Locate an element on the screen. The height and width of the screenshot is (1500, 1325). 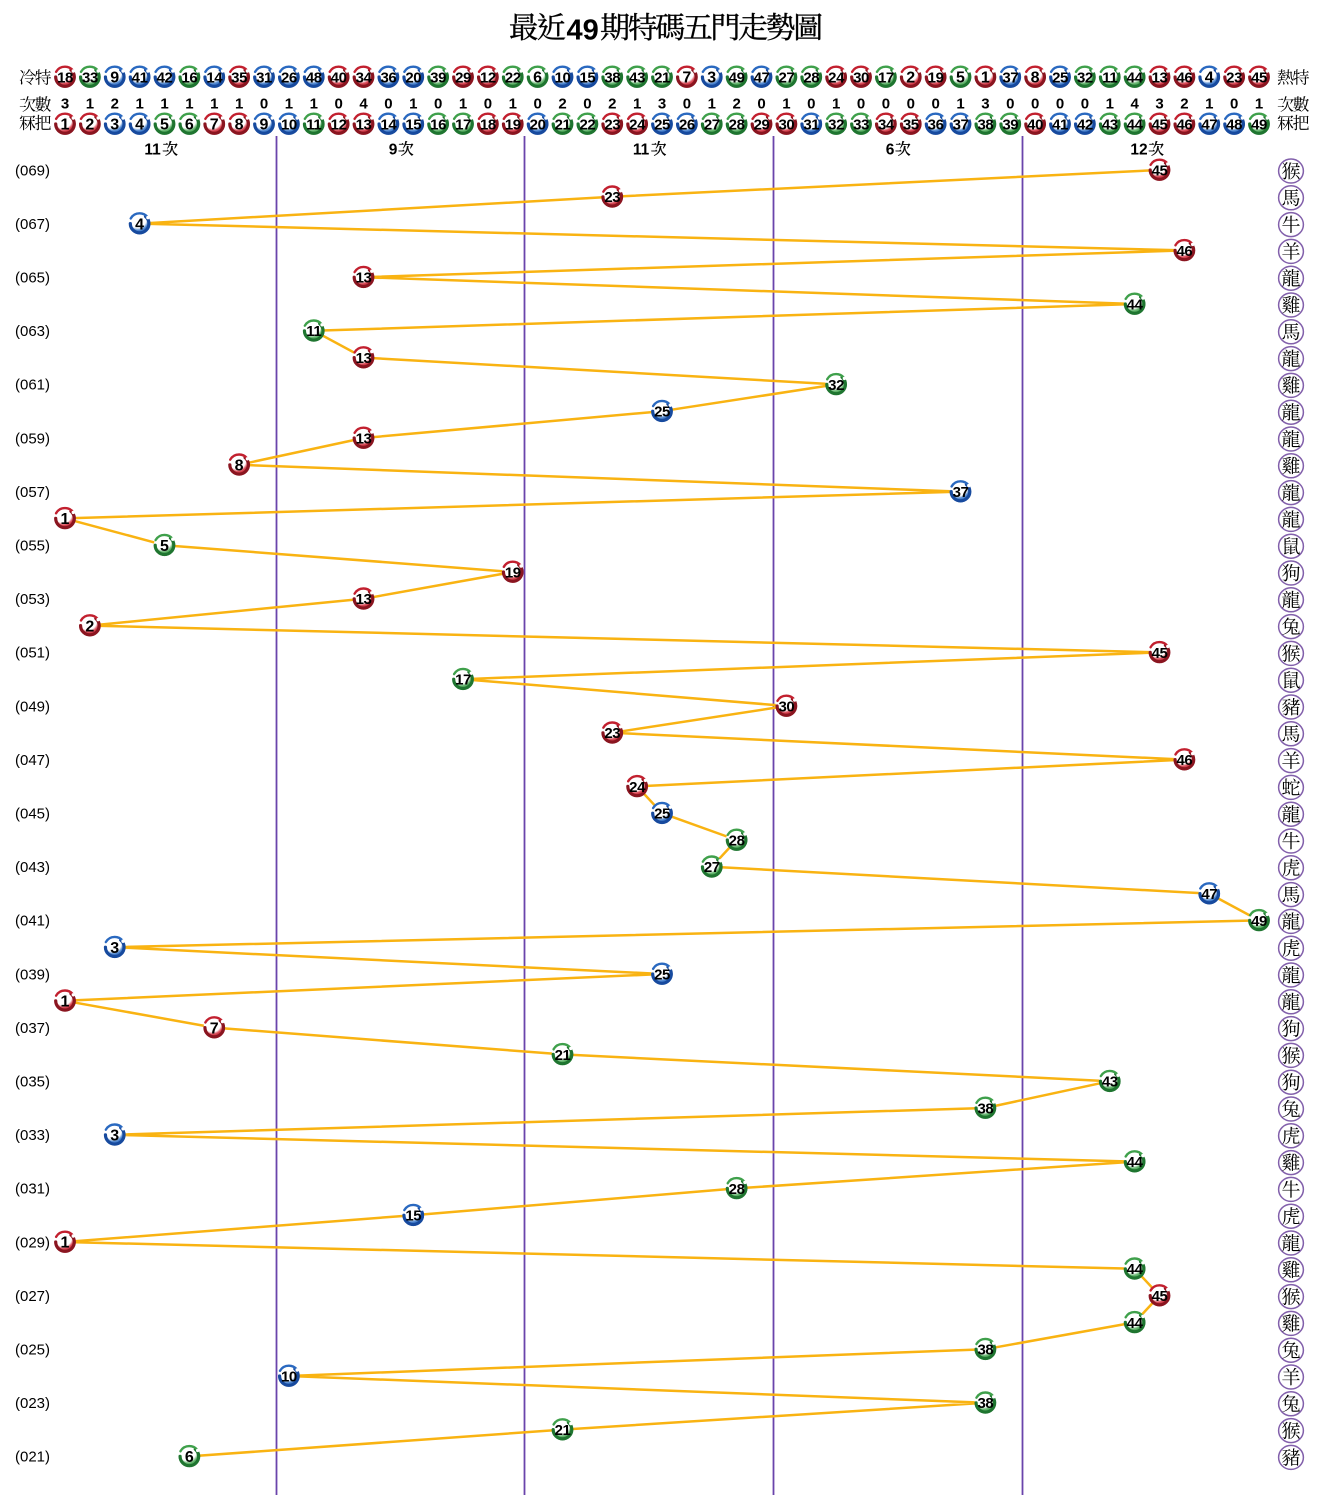
svg-text: 29 is located at coordinates (463, 77).